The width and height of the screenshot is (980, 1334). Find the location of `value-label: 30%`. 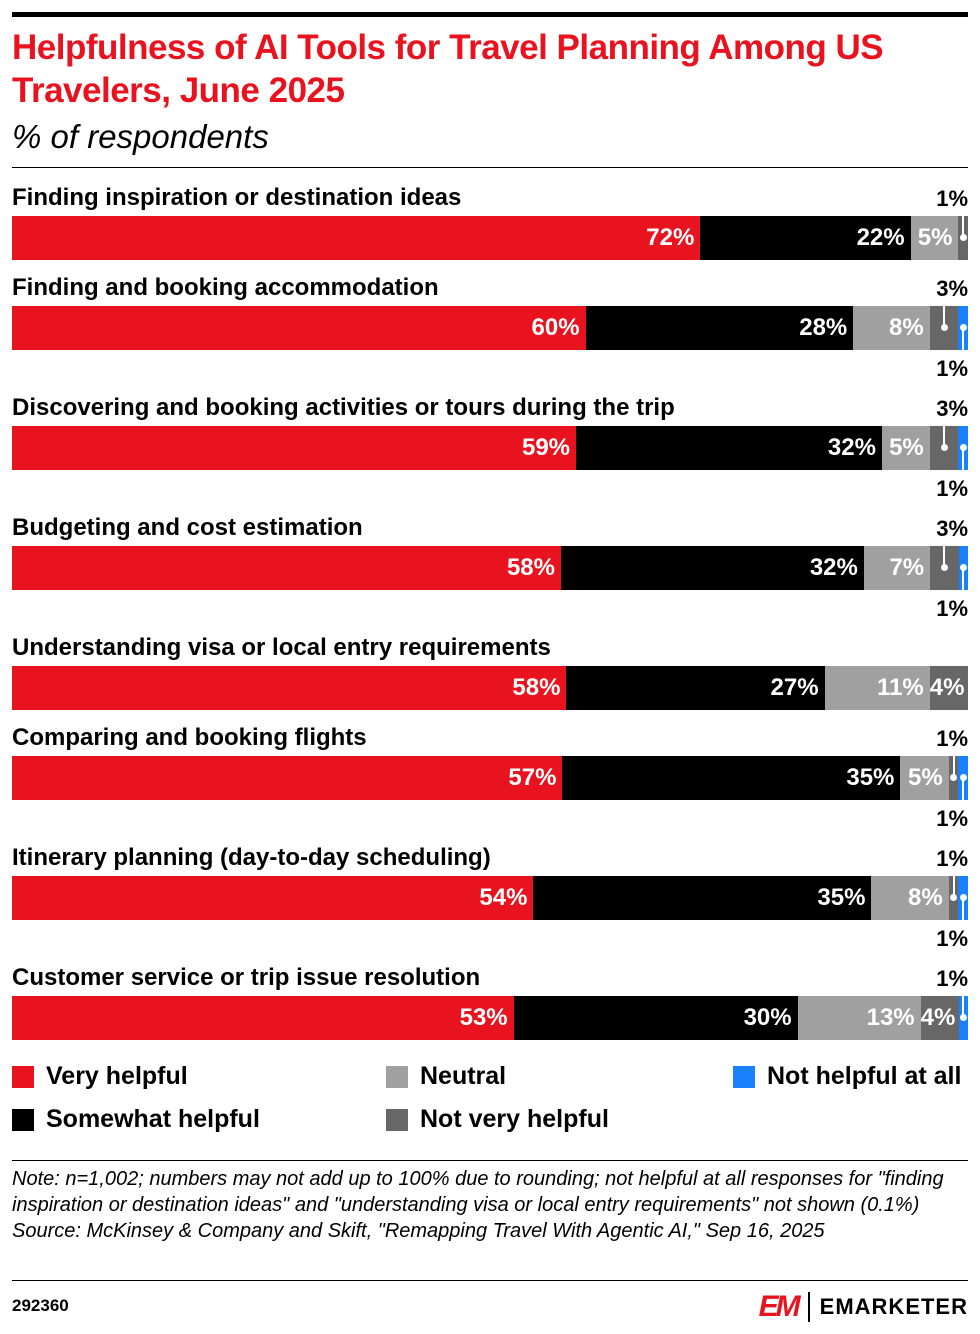

value-label: 30% is located at coordinates (767, 1017).